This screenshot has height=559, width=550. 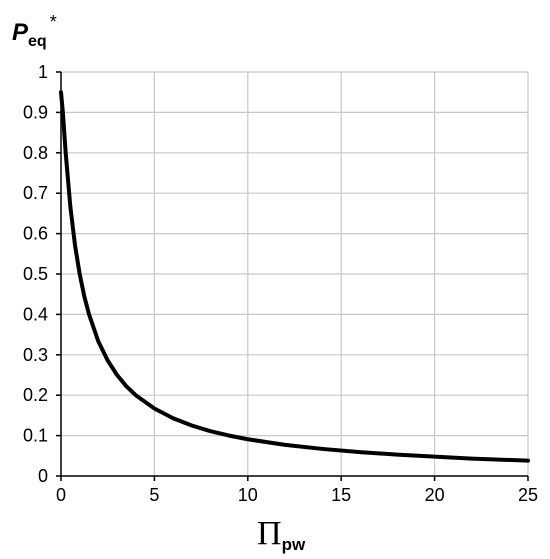 I want to click on x-tick-label: 10, so click(x=248, y=495).